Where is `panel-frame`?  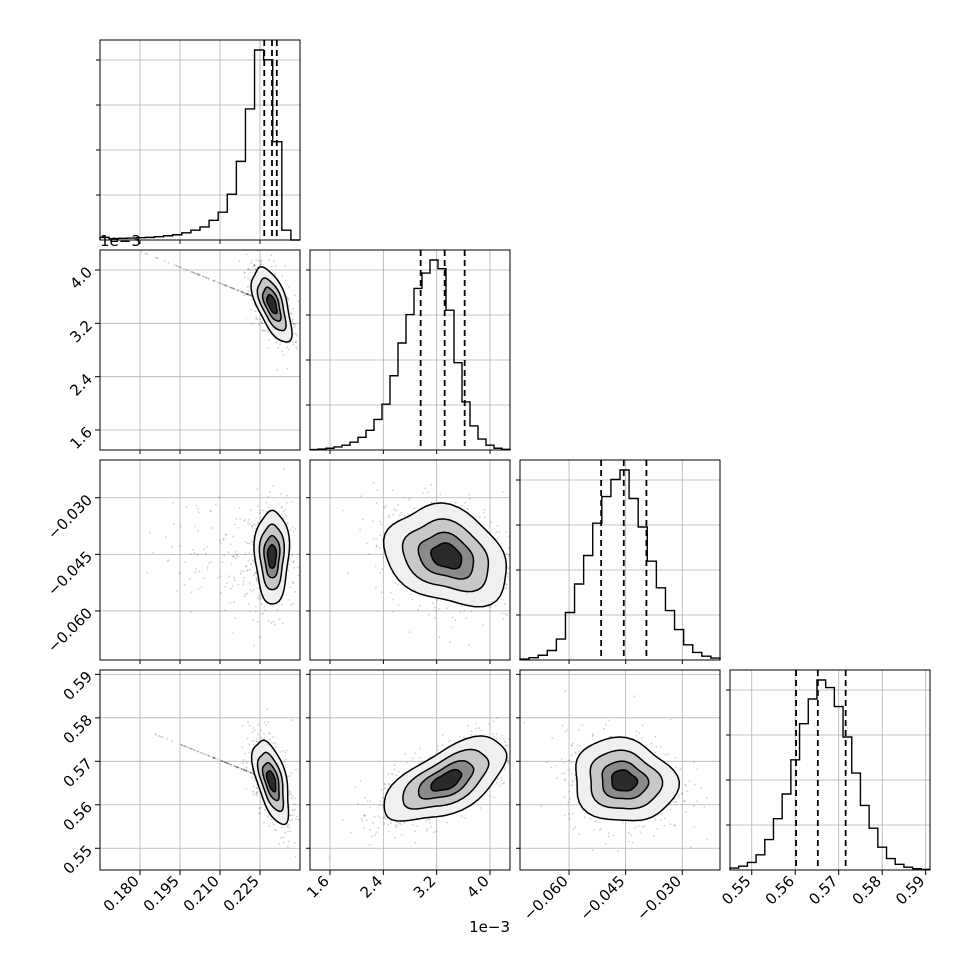
panel-frame is located at coordinates (620, 770).